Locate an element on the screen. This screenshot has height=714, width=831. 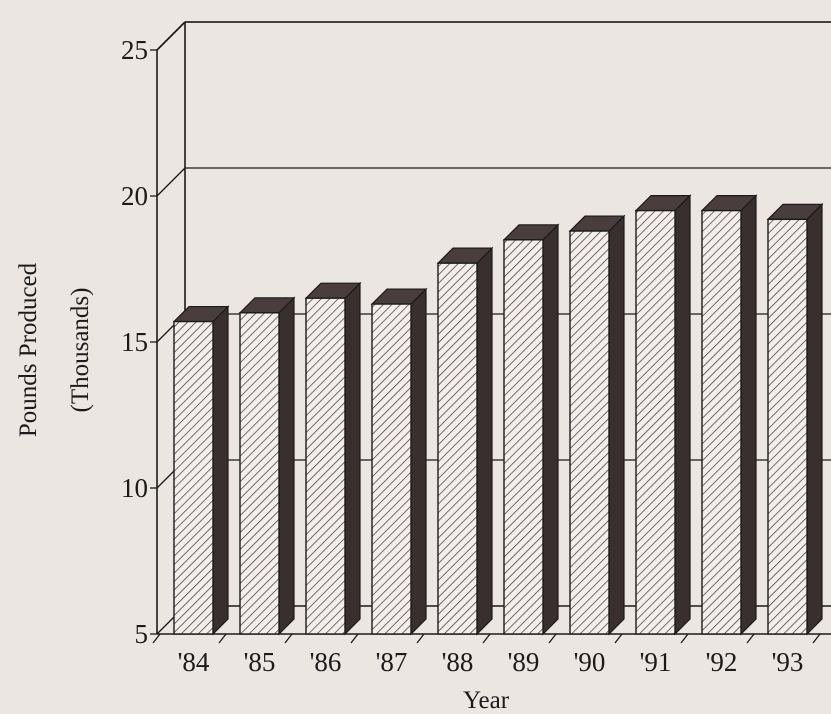
y-axis-title-line1: Pounds Produced is located at coordinates (28, 349).